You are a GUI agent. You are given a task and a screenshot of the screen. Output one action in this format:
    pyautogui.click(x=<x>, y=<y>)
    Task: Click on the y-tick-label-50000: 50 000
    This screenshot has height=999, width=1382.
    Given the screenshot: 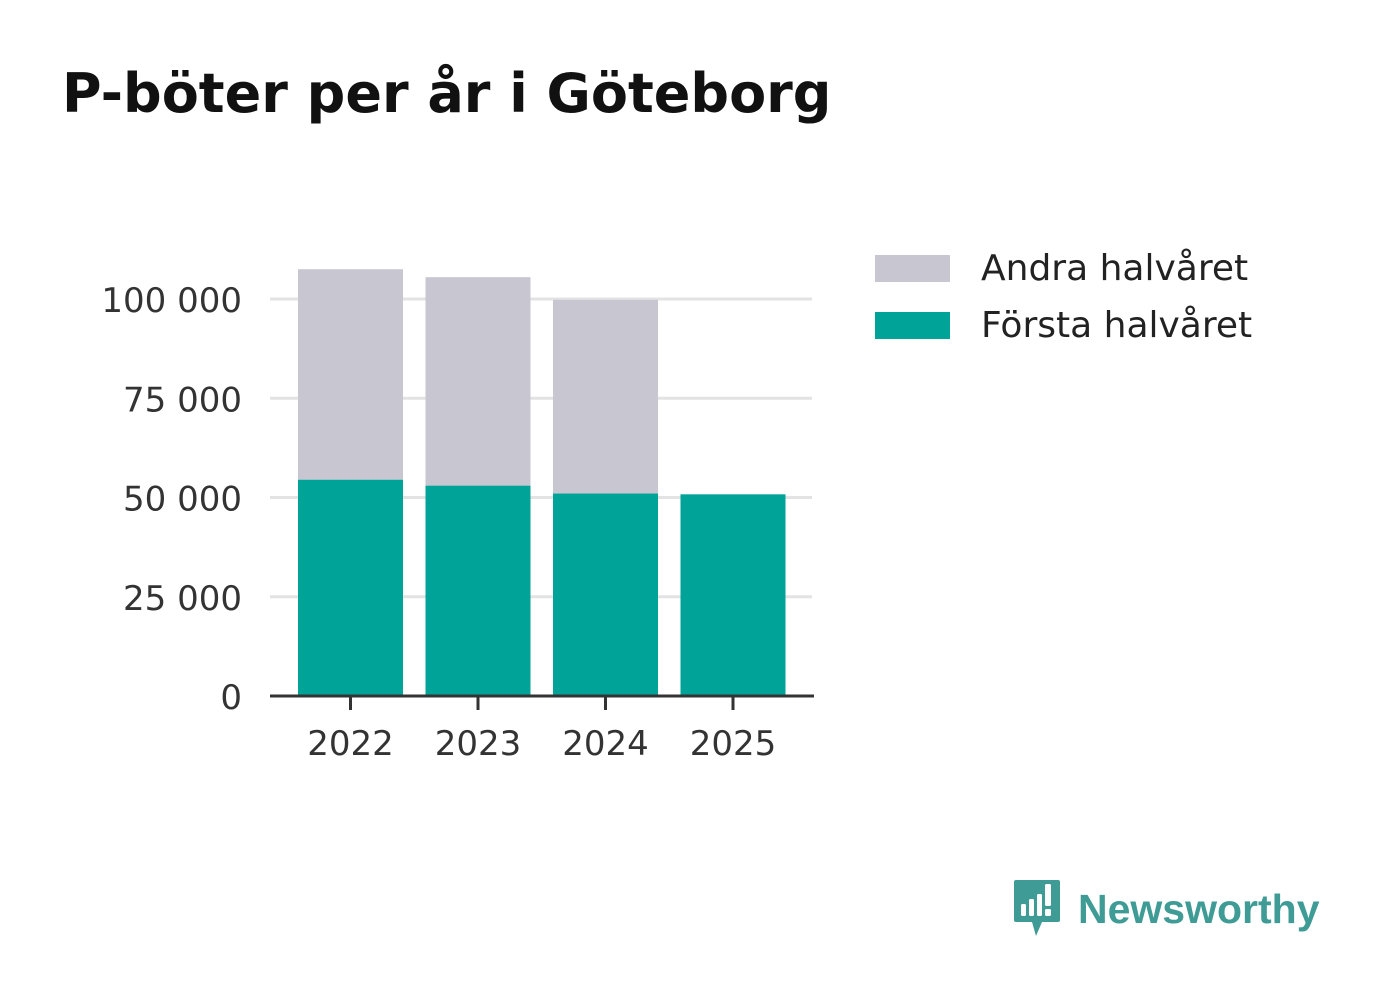 What is the action you would take?
    pyautogui.click(x=182, y=500)
    